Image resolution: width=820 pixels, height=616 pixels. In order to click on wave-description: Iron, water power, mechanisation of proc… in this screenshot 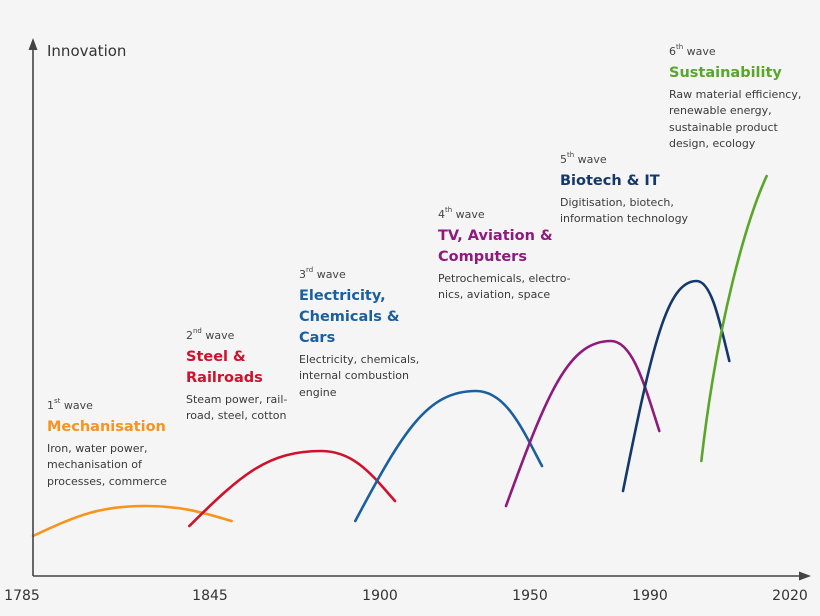, I will do `click(107, 464)`.